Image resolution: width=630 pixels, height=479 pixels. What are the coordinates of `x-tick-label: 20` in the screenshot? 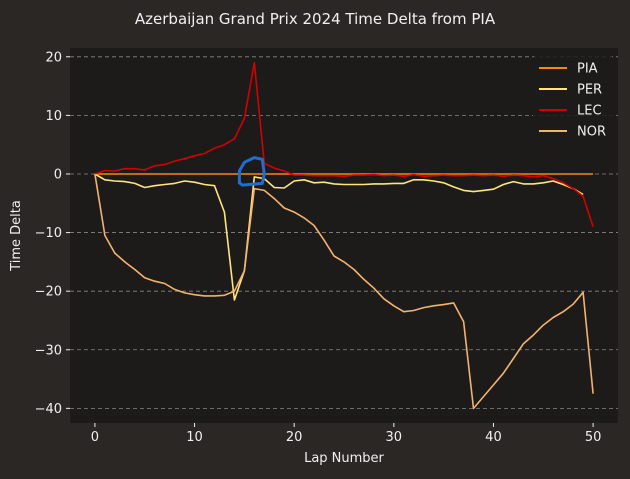 It's located at (294, 437).